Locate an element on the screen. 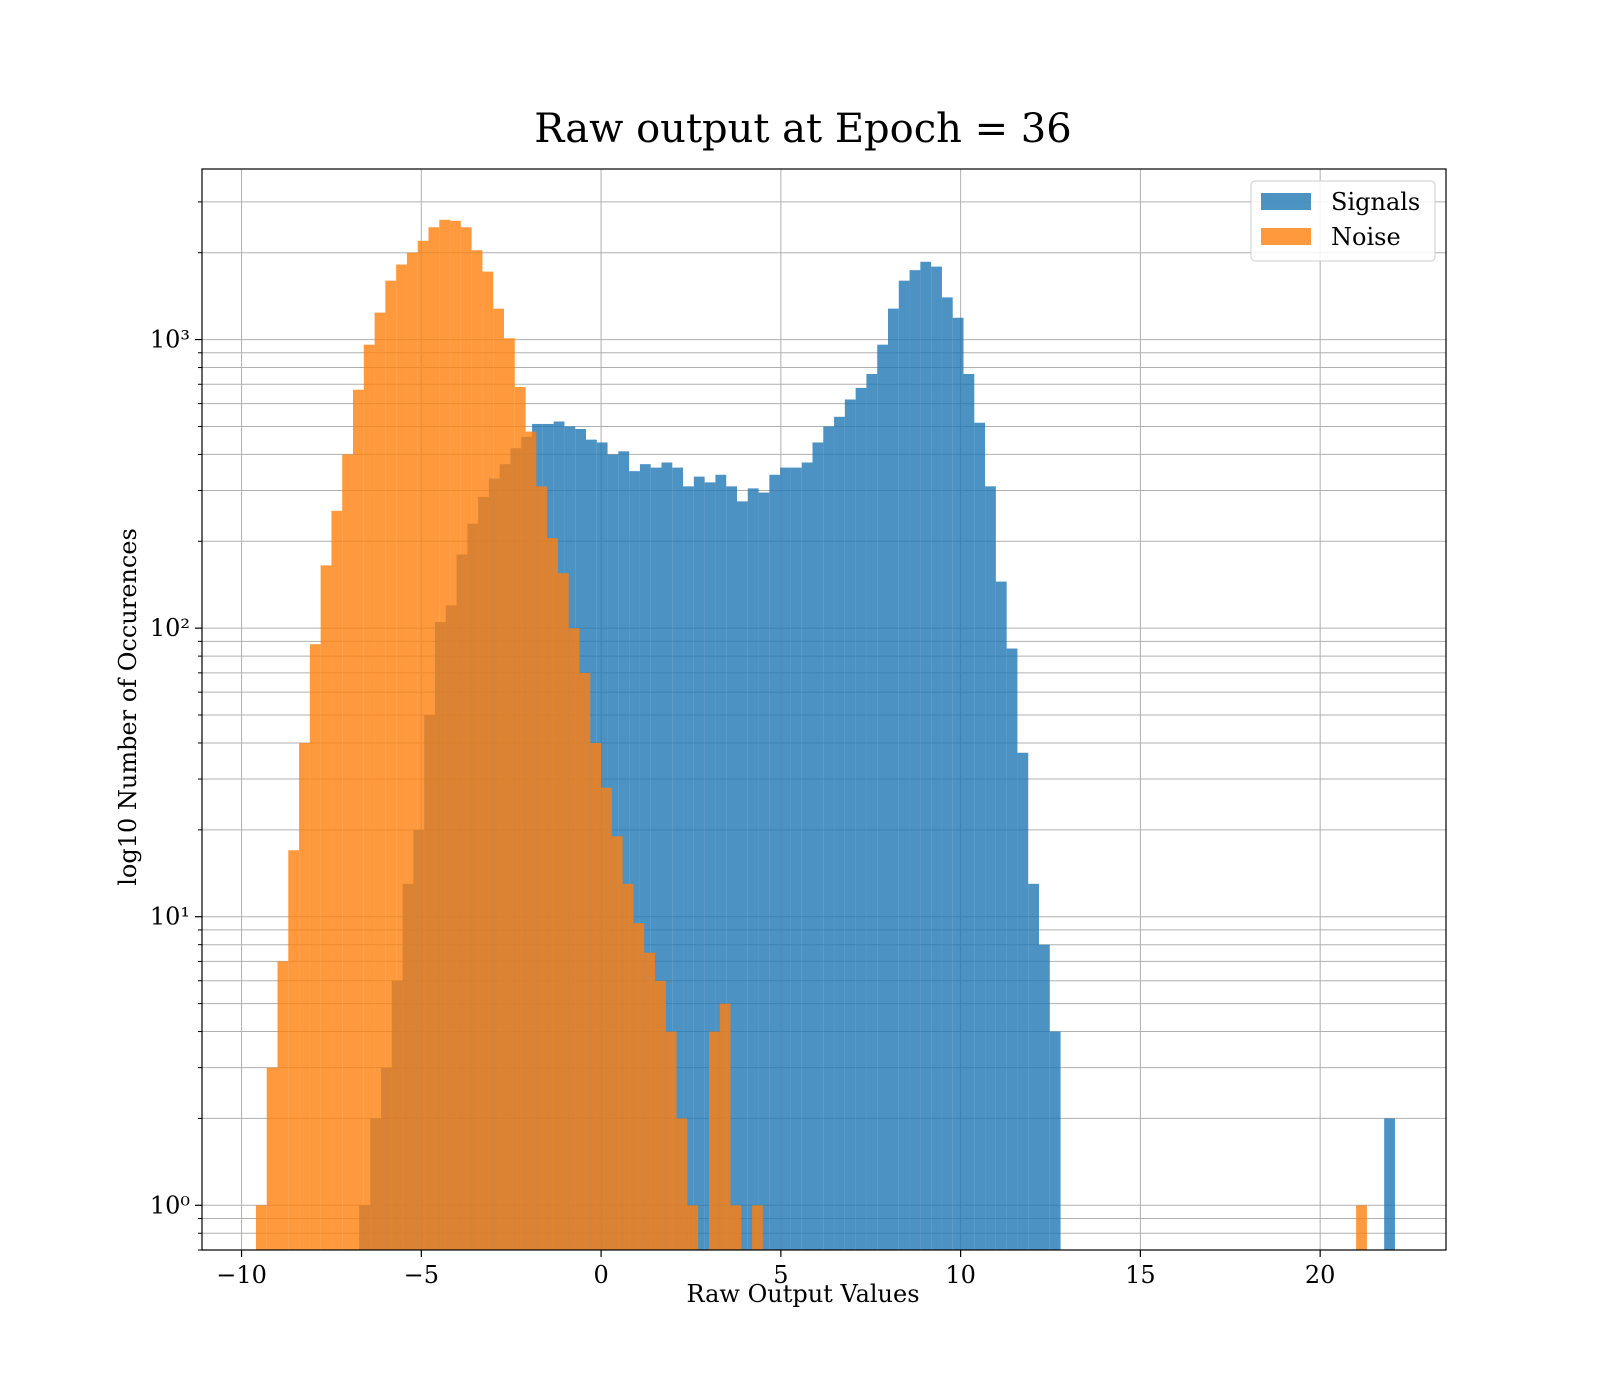 This screenshot has width=1600, height=1400. x-tick-label: 5 is located at coordinates (780, 1275).